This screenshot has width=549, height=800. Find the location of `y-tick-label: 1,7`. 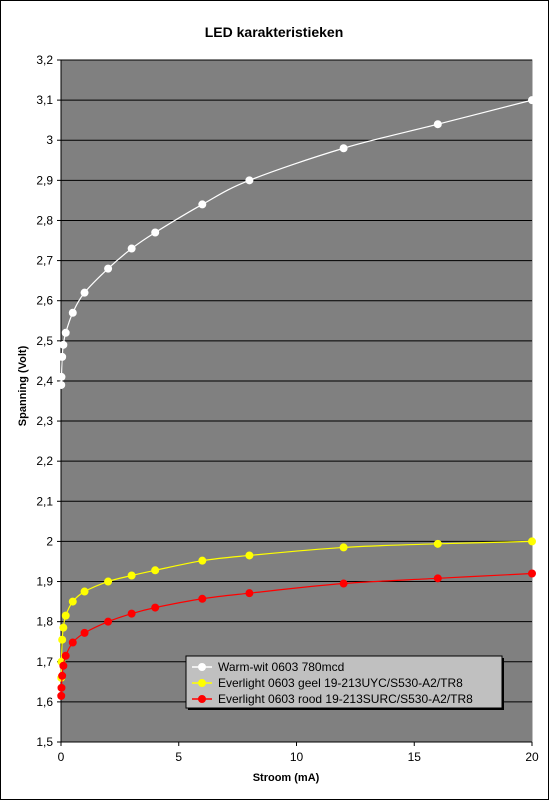

y-tick-label: 1,7 is located at coordinates (44, 662).